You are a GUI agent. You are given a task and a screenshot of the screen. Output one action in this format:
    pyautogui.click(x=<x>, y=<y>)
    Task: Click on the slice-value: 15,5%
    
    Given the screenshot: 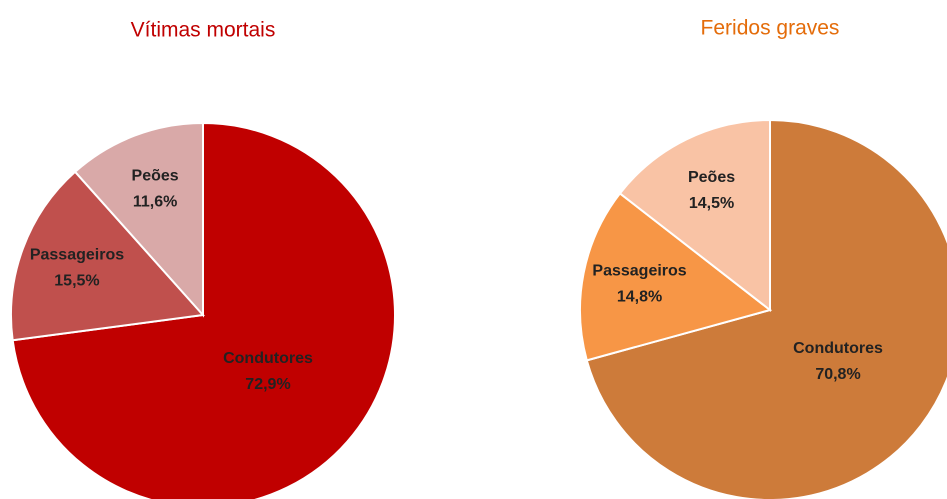 What is the action you would take?
    pyautogui.click(x=76, y=281)
    